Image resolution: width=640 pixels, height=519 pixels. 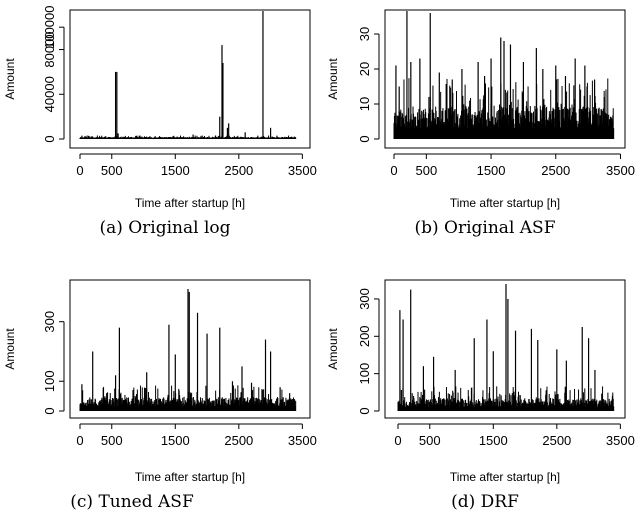 What do you see at coordinates (368, 85) in the screenshot?
I see `y-axis: 0 10 20 30` at bounding box center [368, 85].